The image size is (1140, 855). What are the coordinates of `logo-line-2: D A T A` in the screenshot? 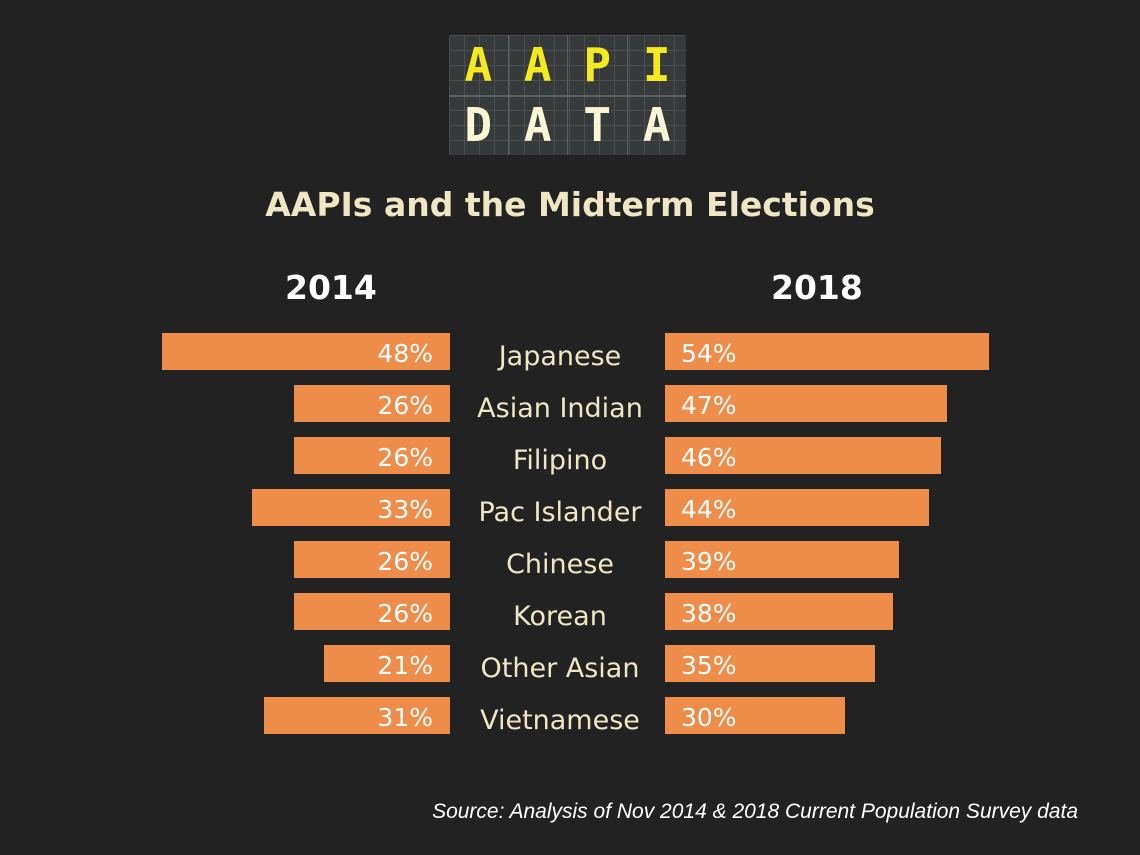 It's located at (567, 125).